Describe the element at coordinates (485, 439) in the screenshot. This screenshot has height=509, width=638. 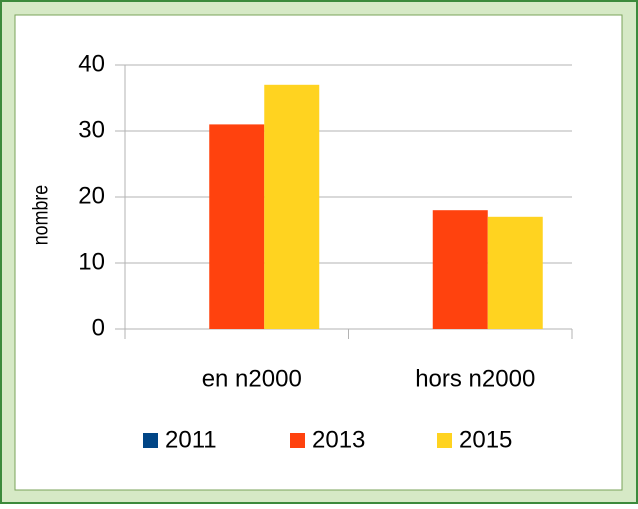
I see `legend-label: 2015` at that location.